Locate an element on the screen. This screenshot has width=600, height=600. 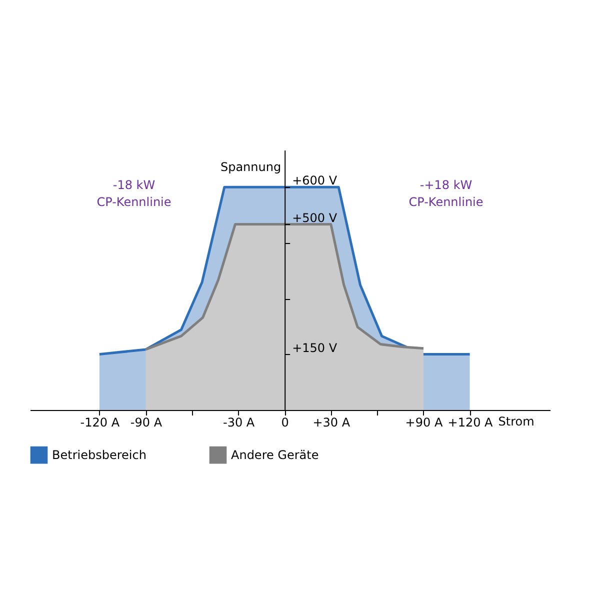
x-tick-label: +120 A is located at coordinates (471, 423).